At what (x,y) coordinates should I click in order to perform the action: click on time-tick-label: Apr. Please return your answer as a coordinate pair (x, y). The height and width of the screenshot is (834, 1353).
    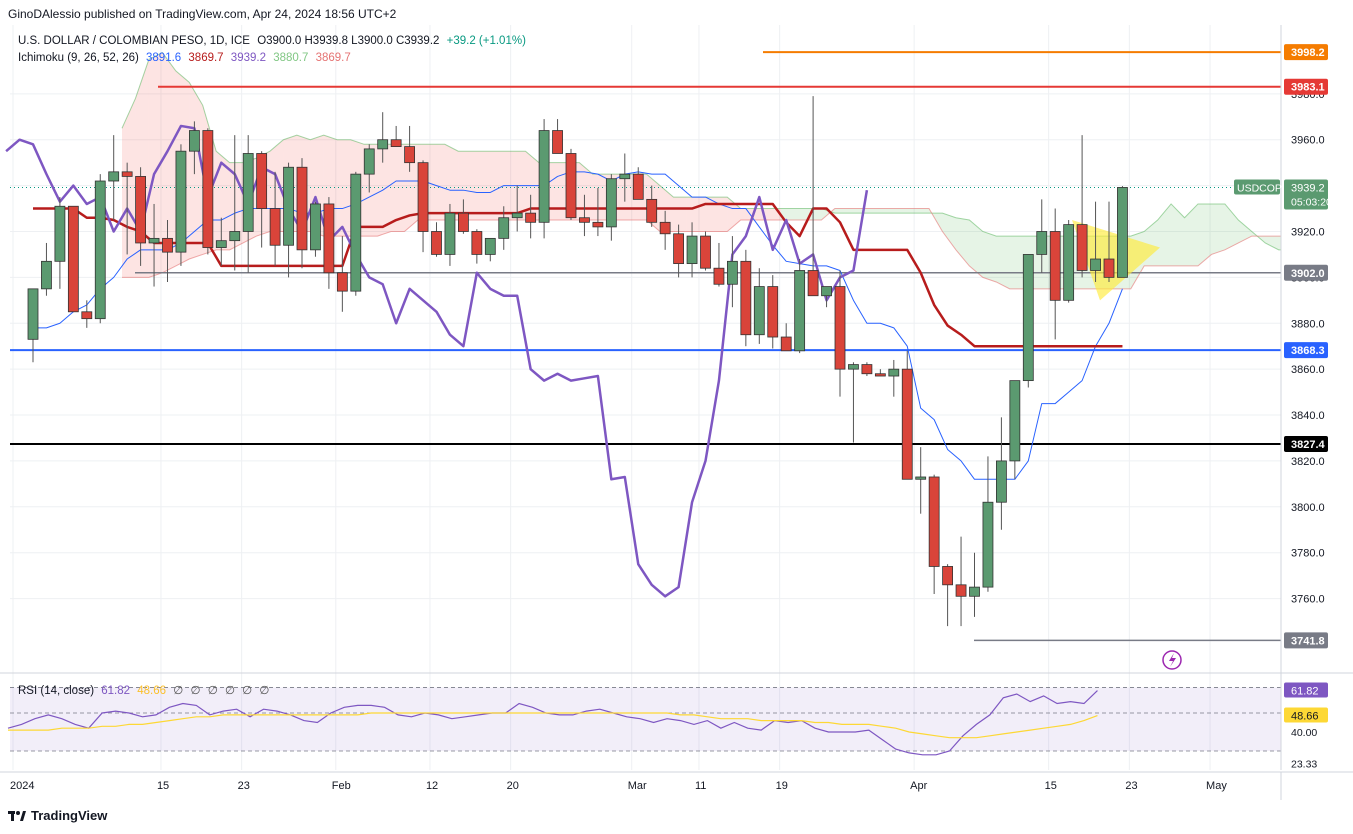
    Looking at the image, I should click on (918, 786).